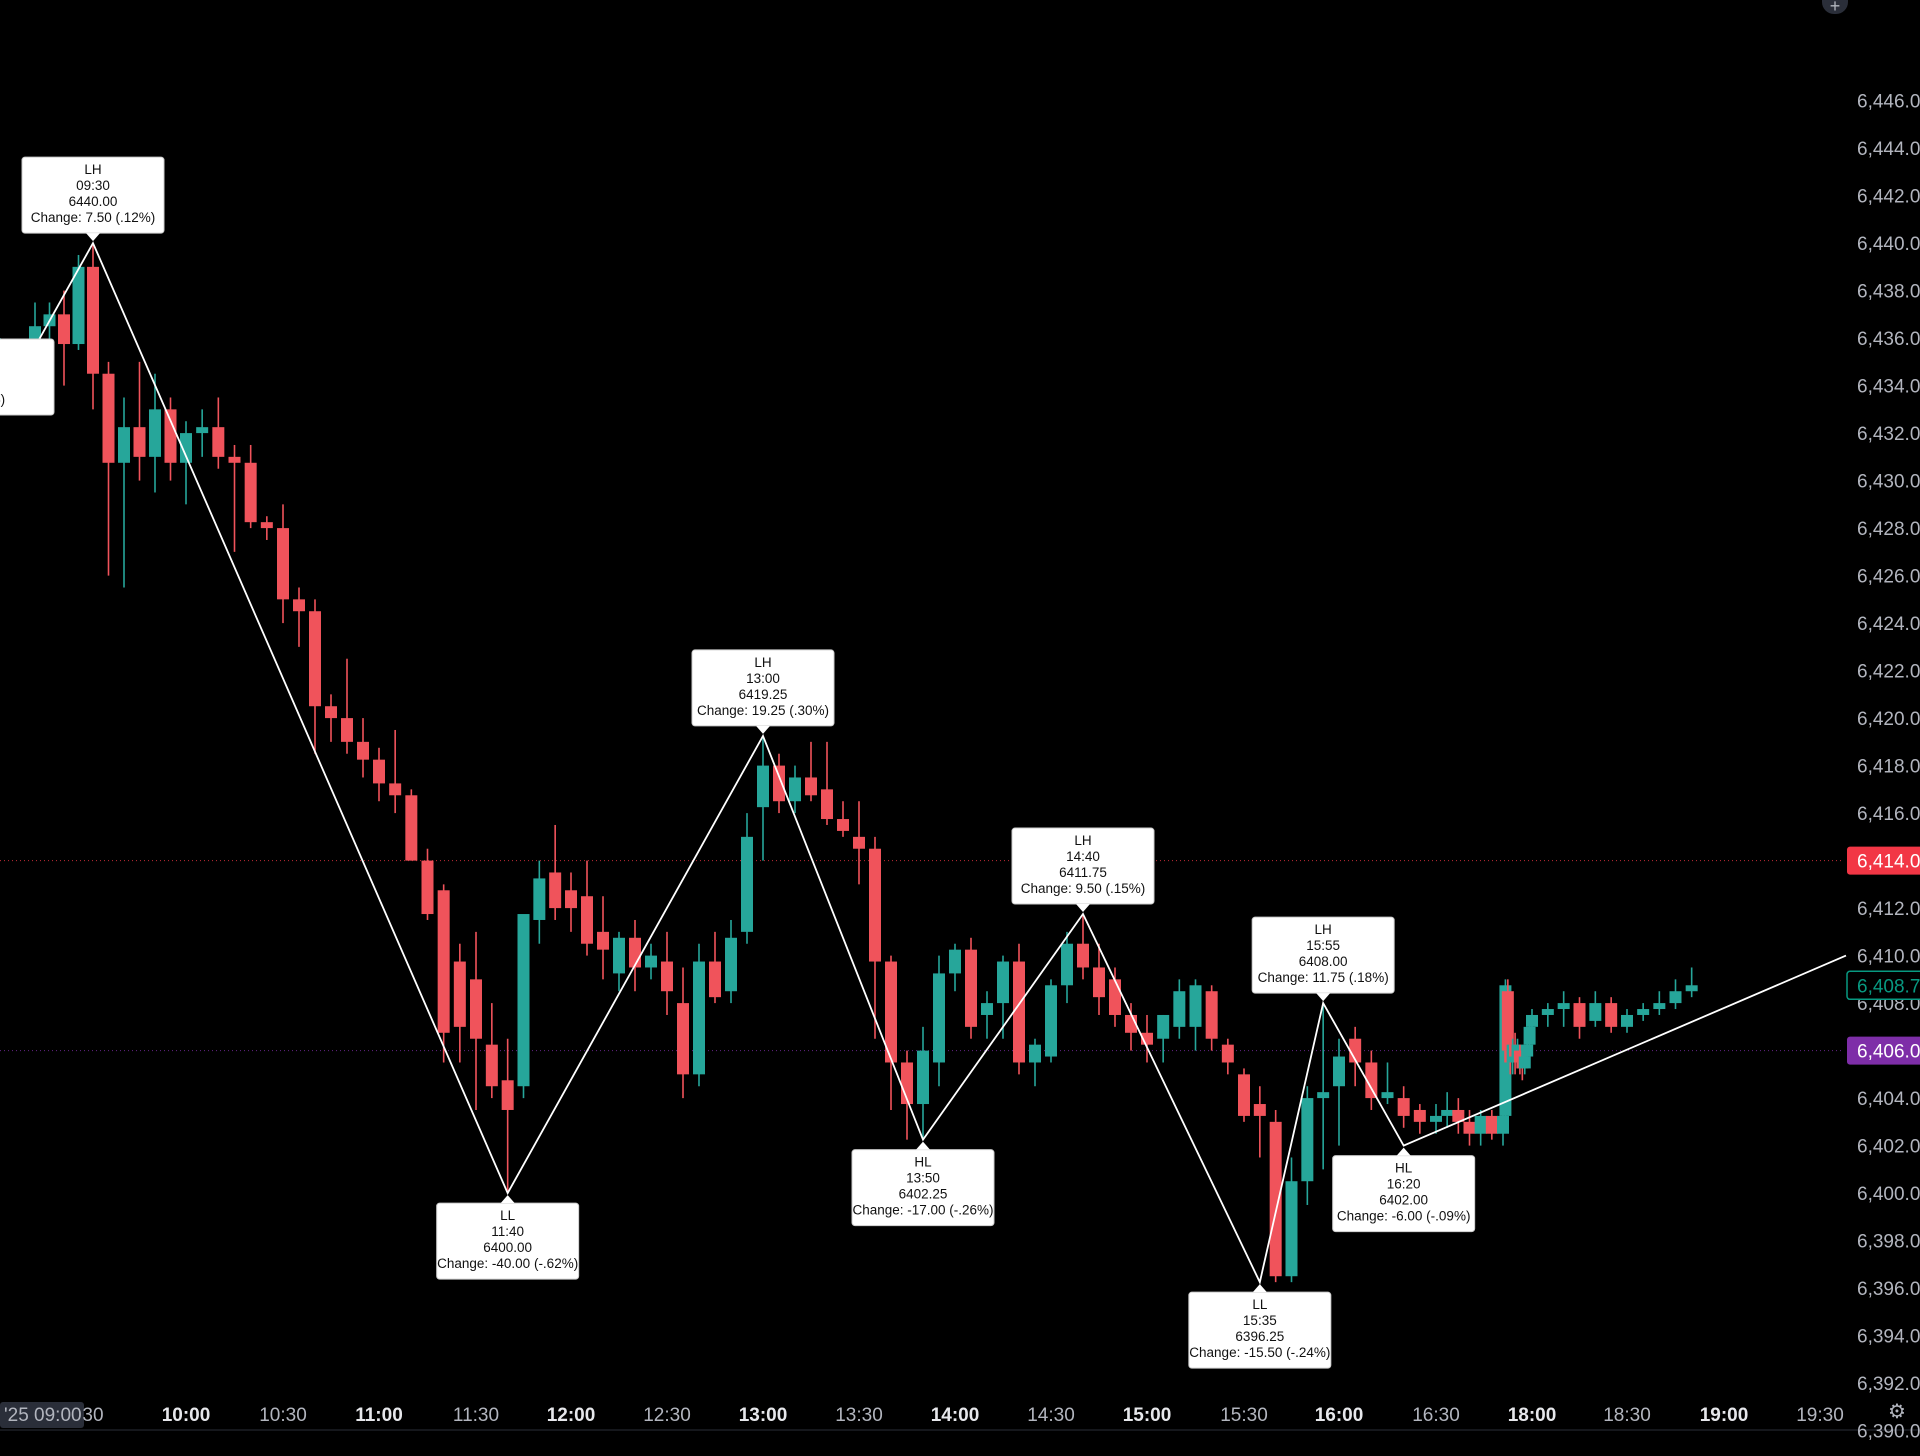 This screenshot has width=1920, height=1456. I want to click on x-axis-tick: 19:30, so click(1820, 1415).